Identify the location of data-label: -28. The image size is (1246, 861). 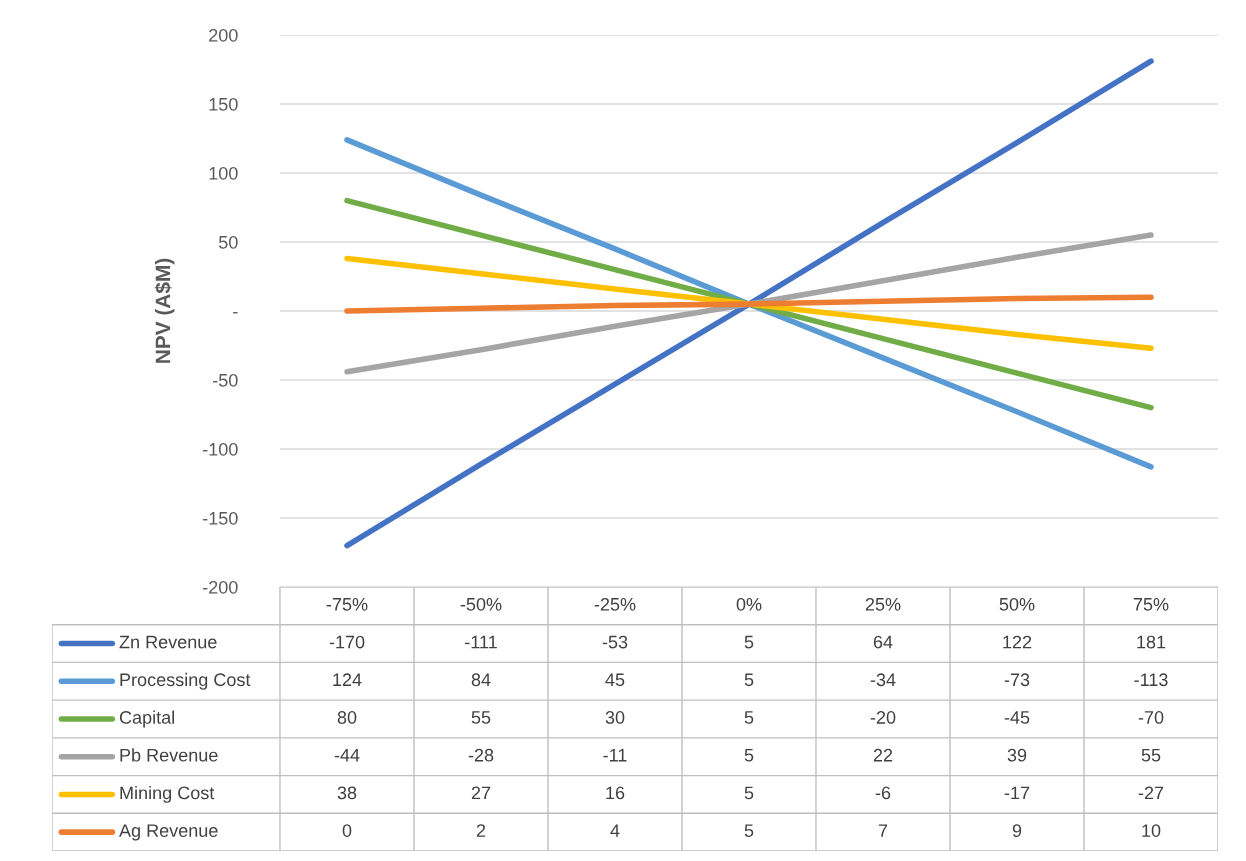
(481, 755).